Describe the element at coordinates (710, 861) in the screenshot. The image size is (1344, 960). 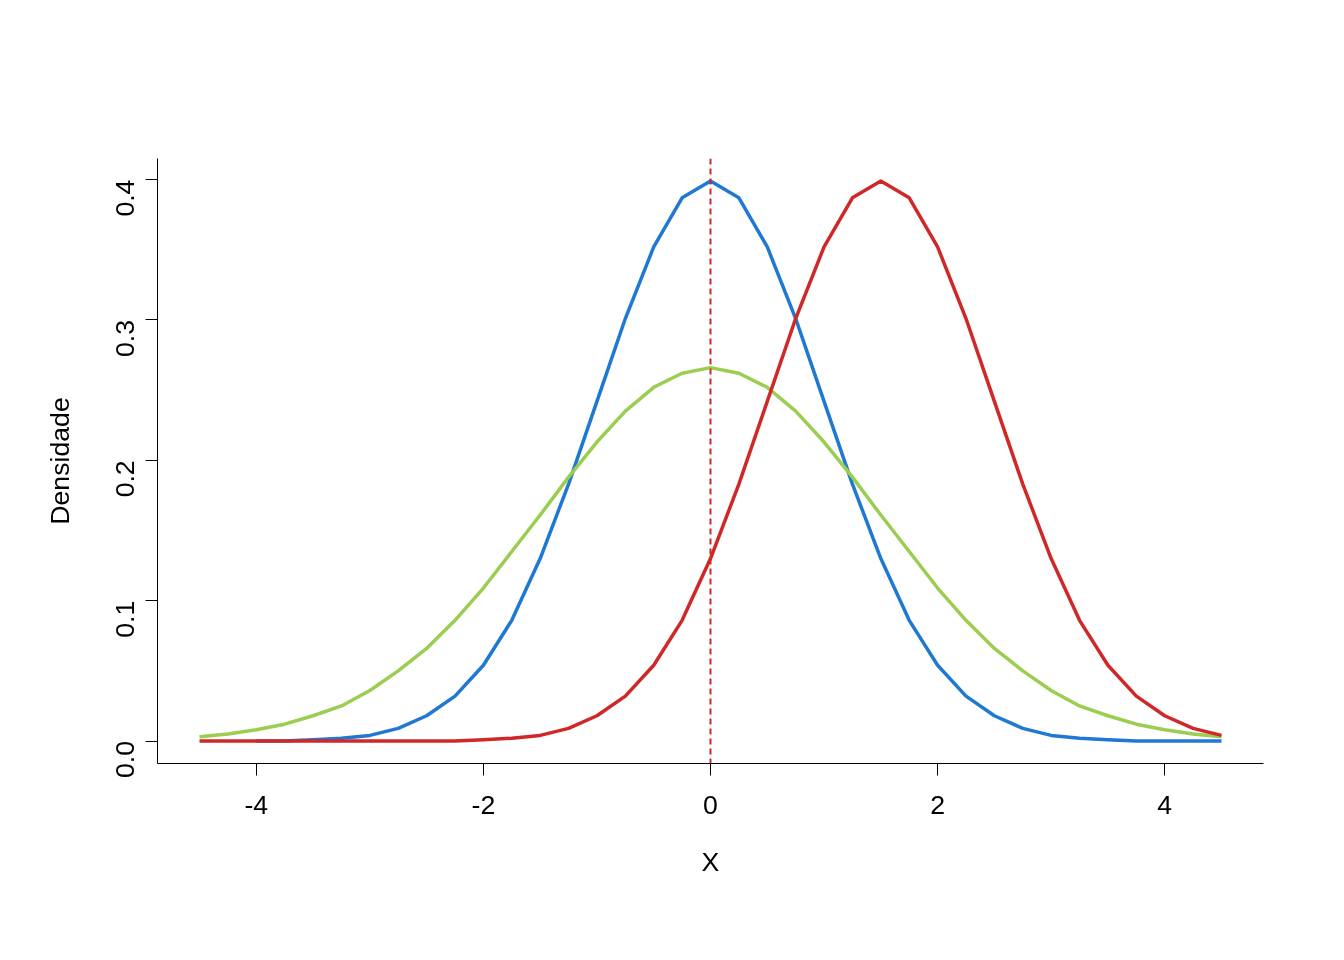
I see `x-axis-title: X` at that location.